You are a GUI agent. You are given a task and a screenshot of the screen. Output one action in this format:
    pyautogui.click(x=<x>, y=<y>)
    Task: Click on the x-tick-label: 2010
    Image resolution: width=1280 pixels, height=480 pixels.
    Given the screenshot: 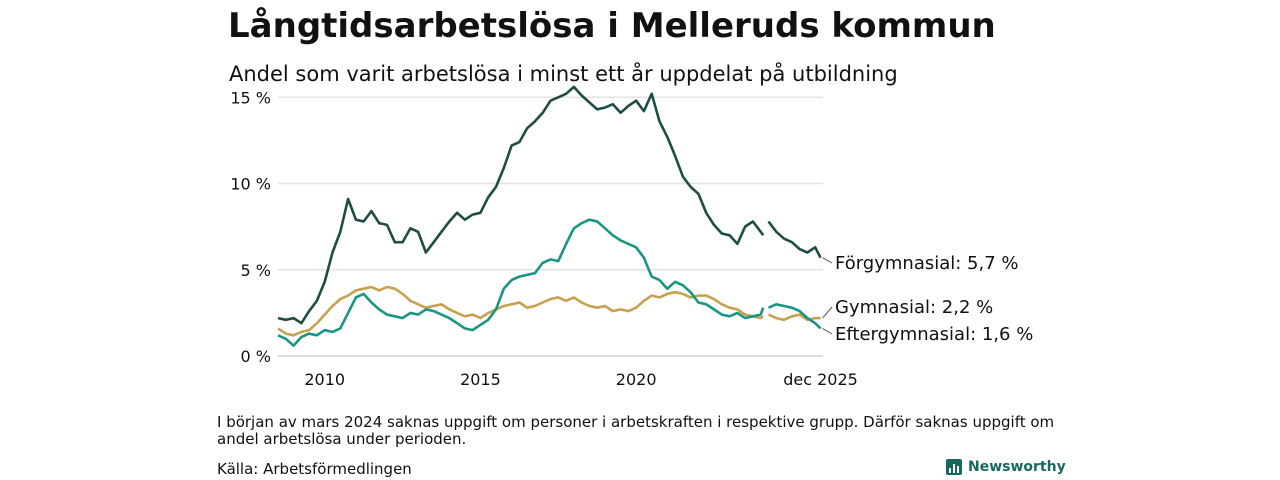 What is the action you would take?
    pyautogui.click(x=324, y=379)
    